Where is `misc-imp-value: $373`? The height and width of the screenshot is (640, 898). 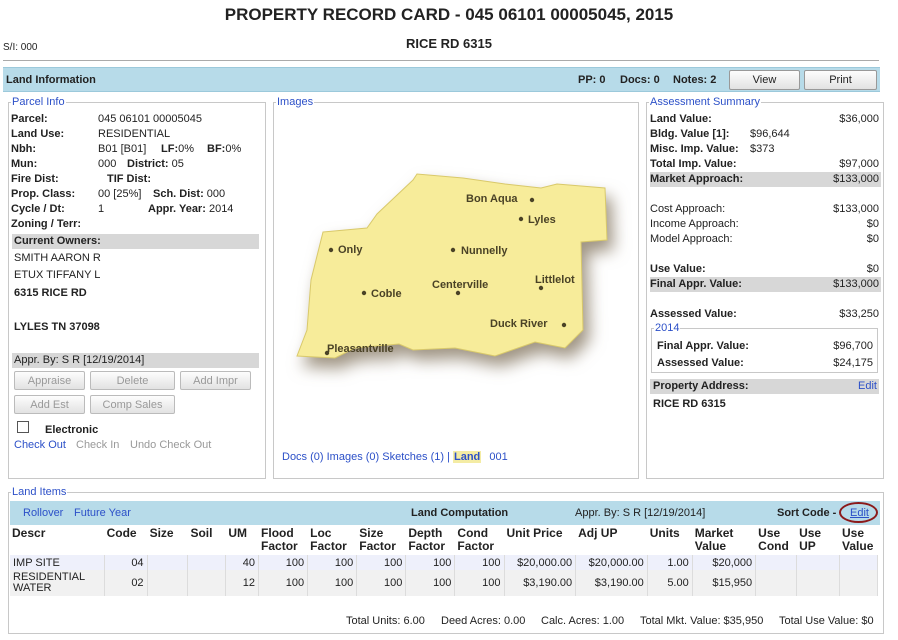 misc-imp-value: $373 is located at coordinates (762, 149).